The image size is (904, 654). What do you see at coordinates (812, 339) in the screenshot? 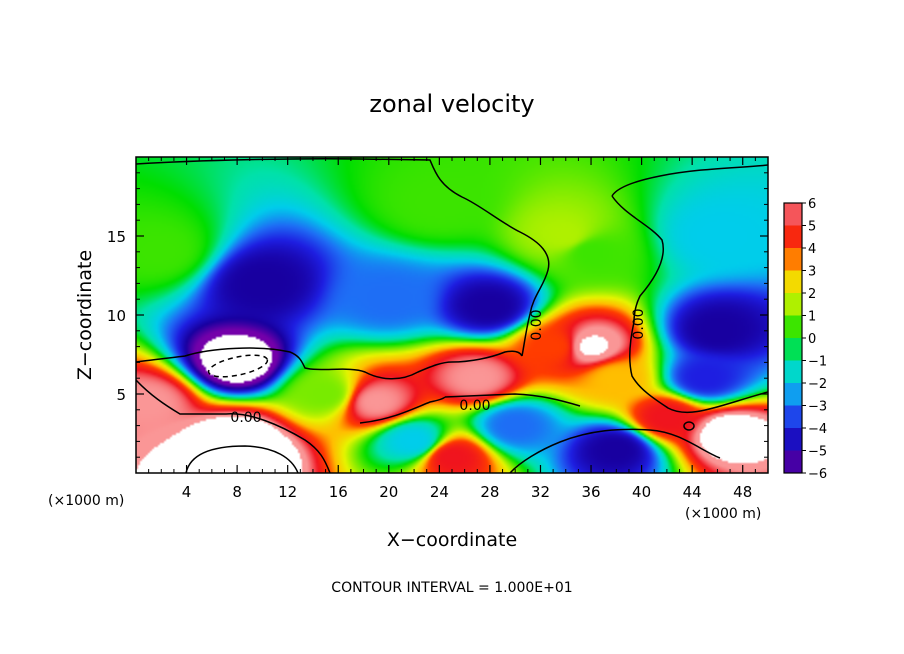
I see `colorbar-tick-label: 0` at bounding box center [812, 339].